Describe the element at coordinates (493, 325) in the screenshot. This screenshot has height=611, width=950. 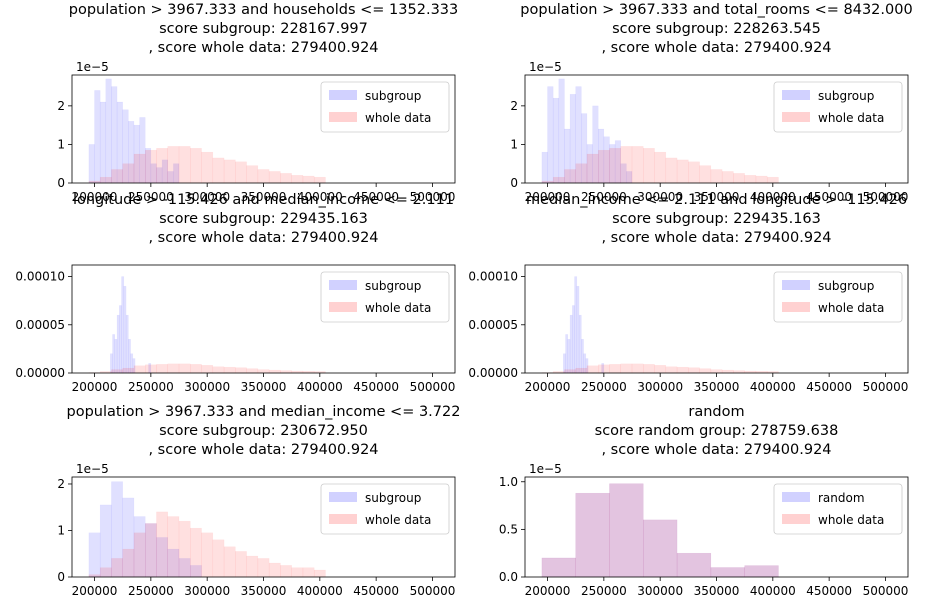
I see `y-tick-label: 0.00005` at that location.